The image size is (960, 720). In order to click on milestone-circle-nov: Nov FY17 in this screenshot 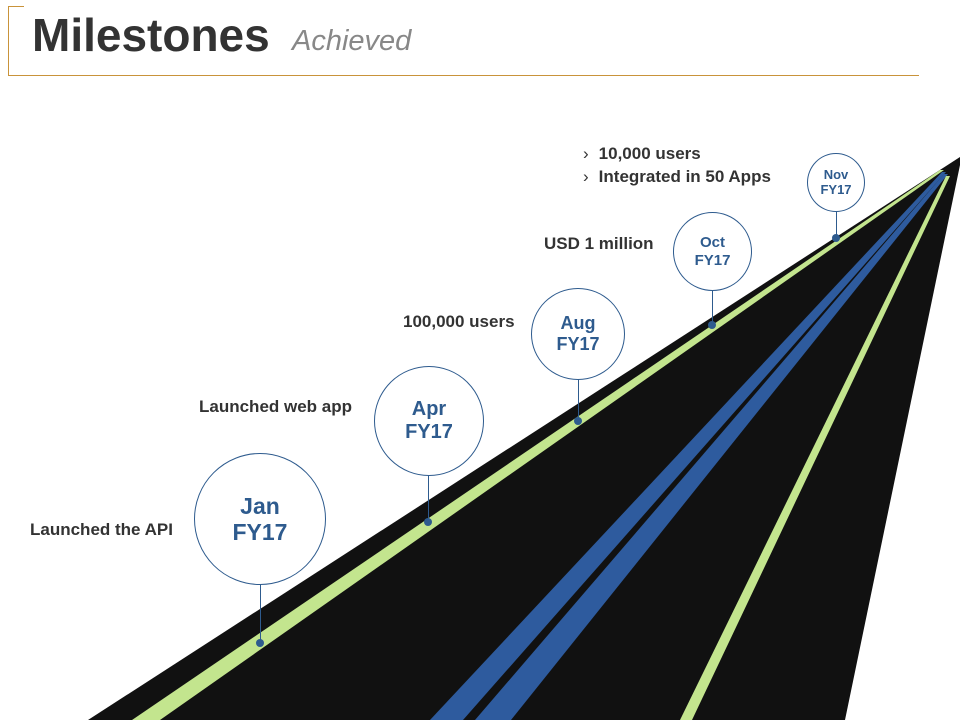, I will do `click(836, 182)`.